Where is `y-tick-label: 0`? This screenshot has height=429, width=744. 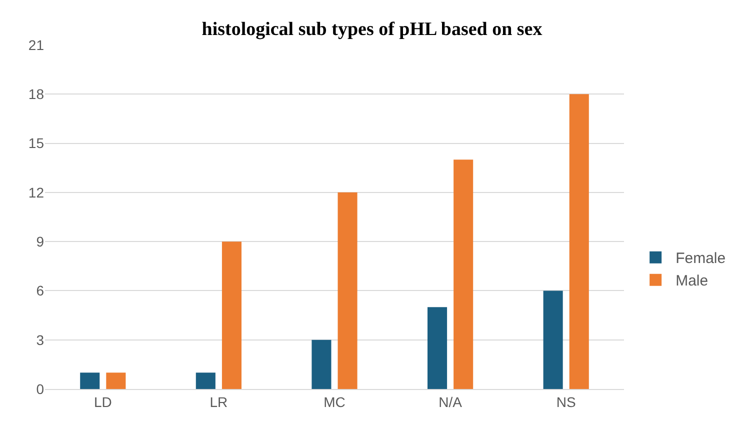
y-tick-label: 0 is located at coordinates (40, 388).